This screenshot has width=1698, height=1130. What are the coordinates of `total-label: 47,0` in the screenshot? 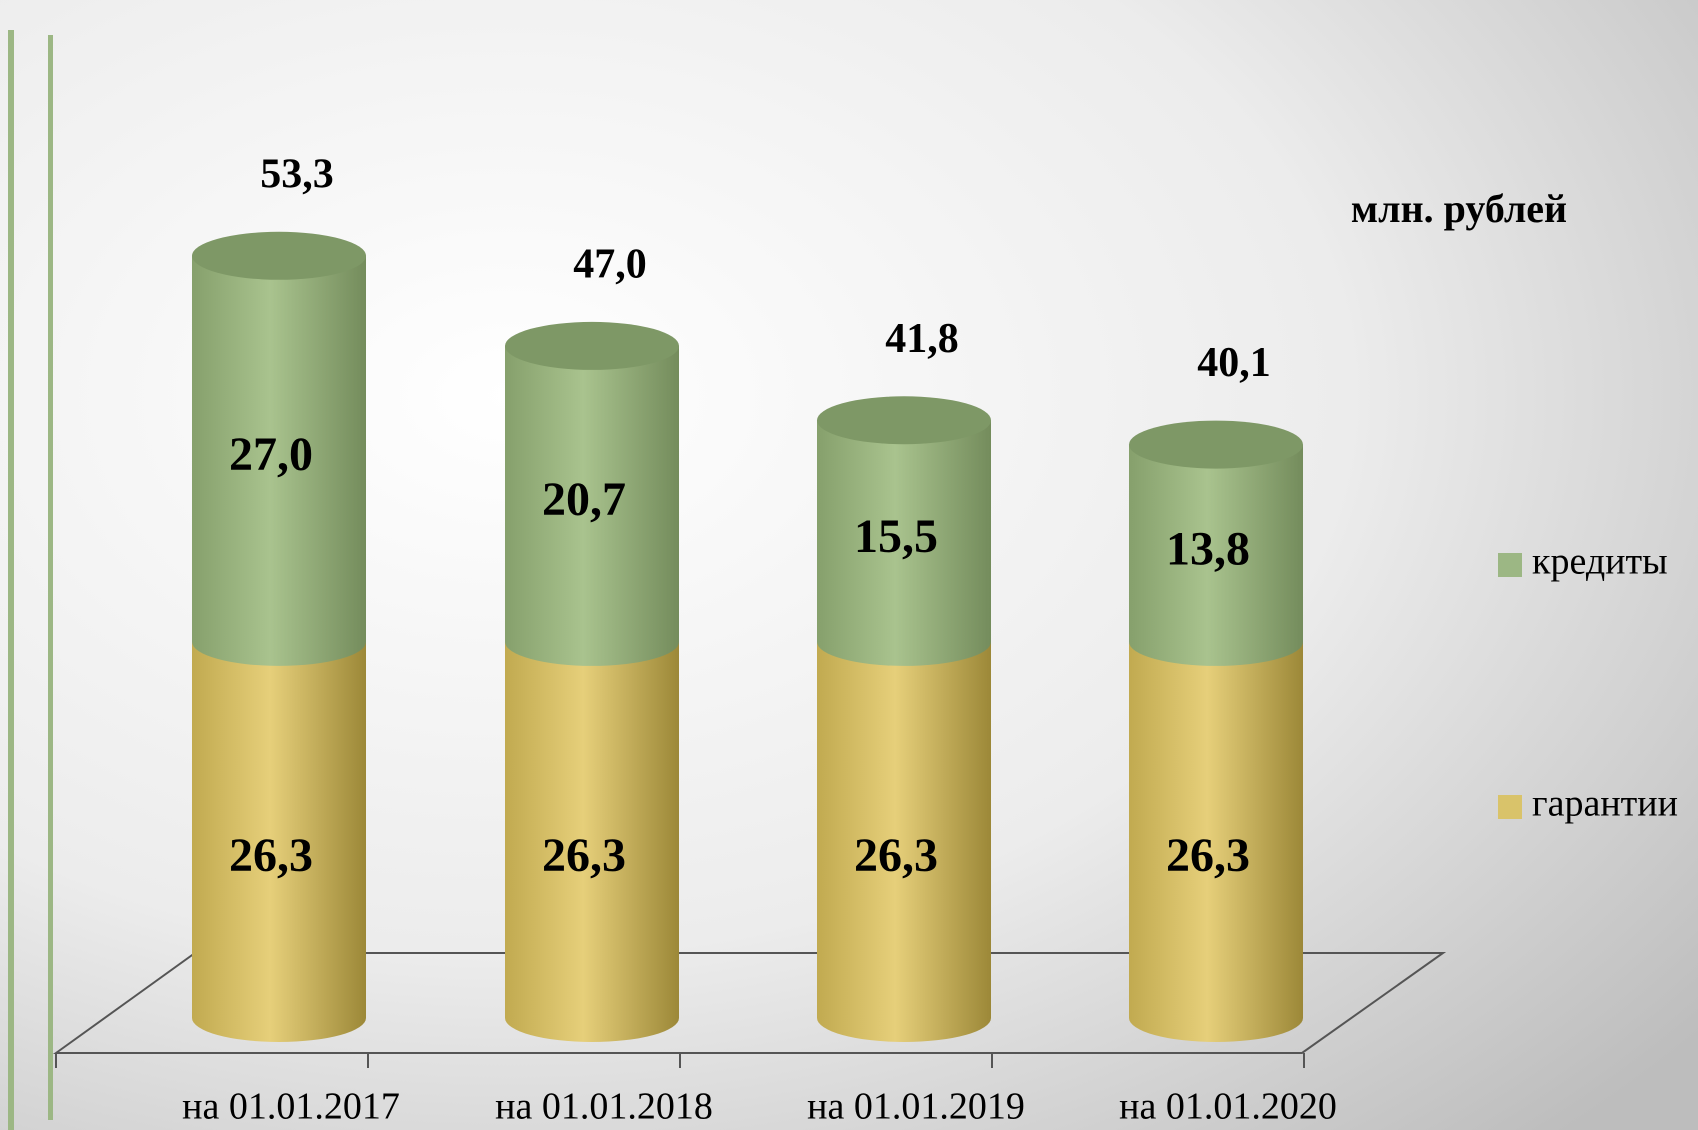 It's located at (610, 265).